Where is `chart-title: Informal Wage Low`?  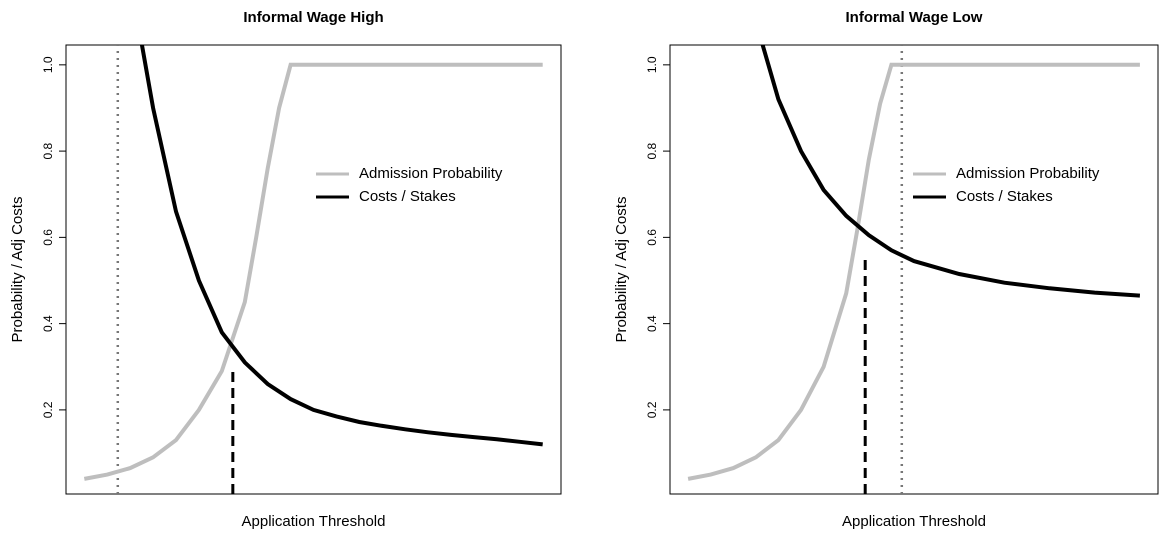 chart-title: Informal Wage Low is located at coordinates (914, 17).